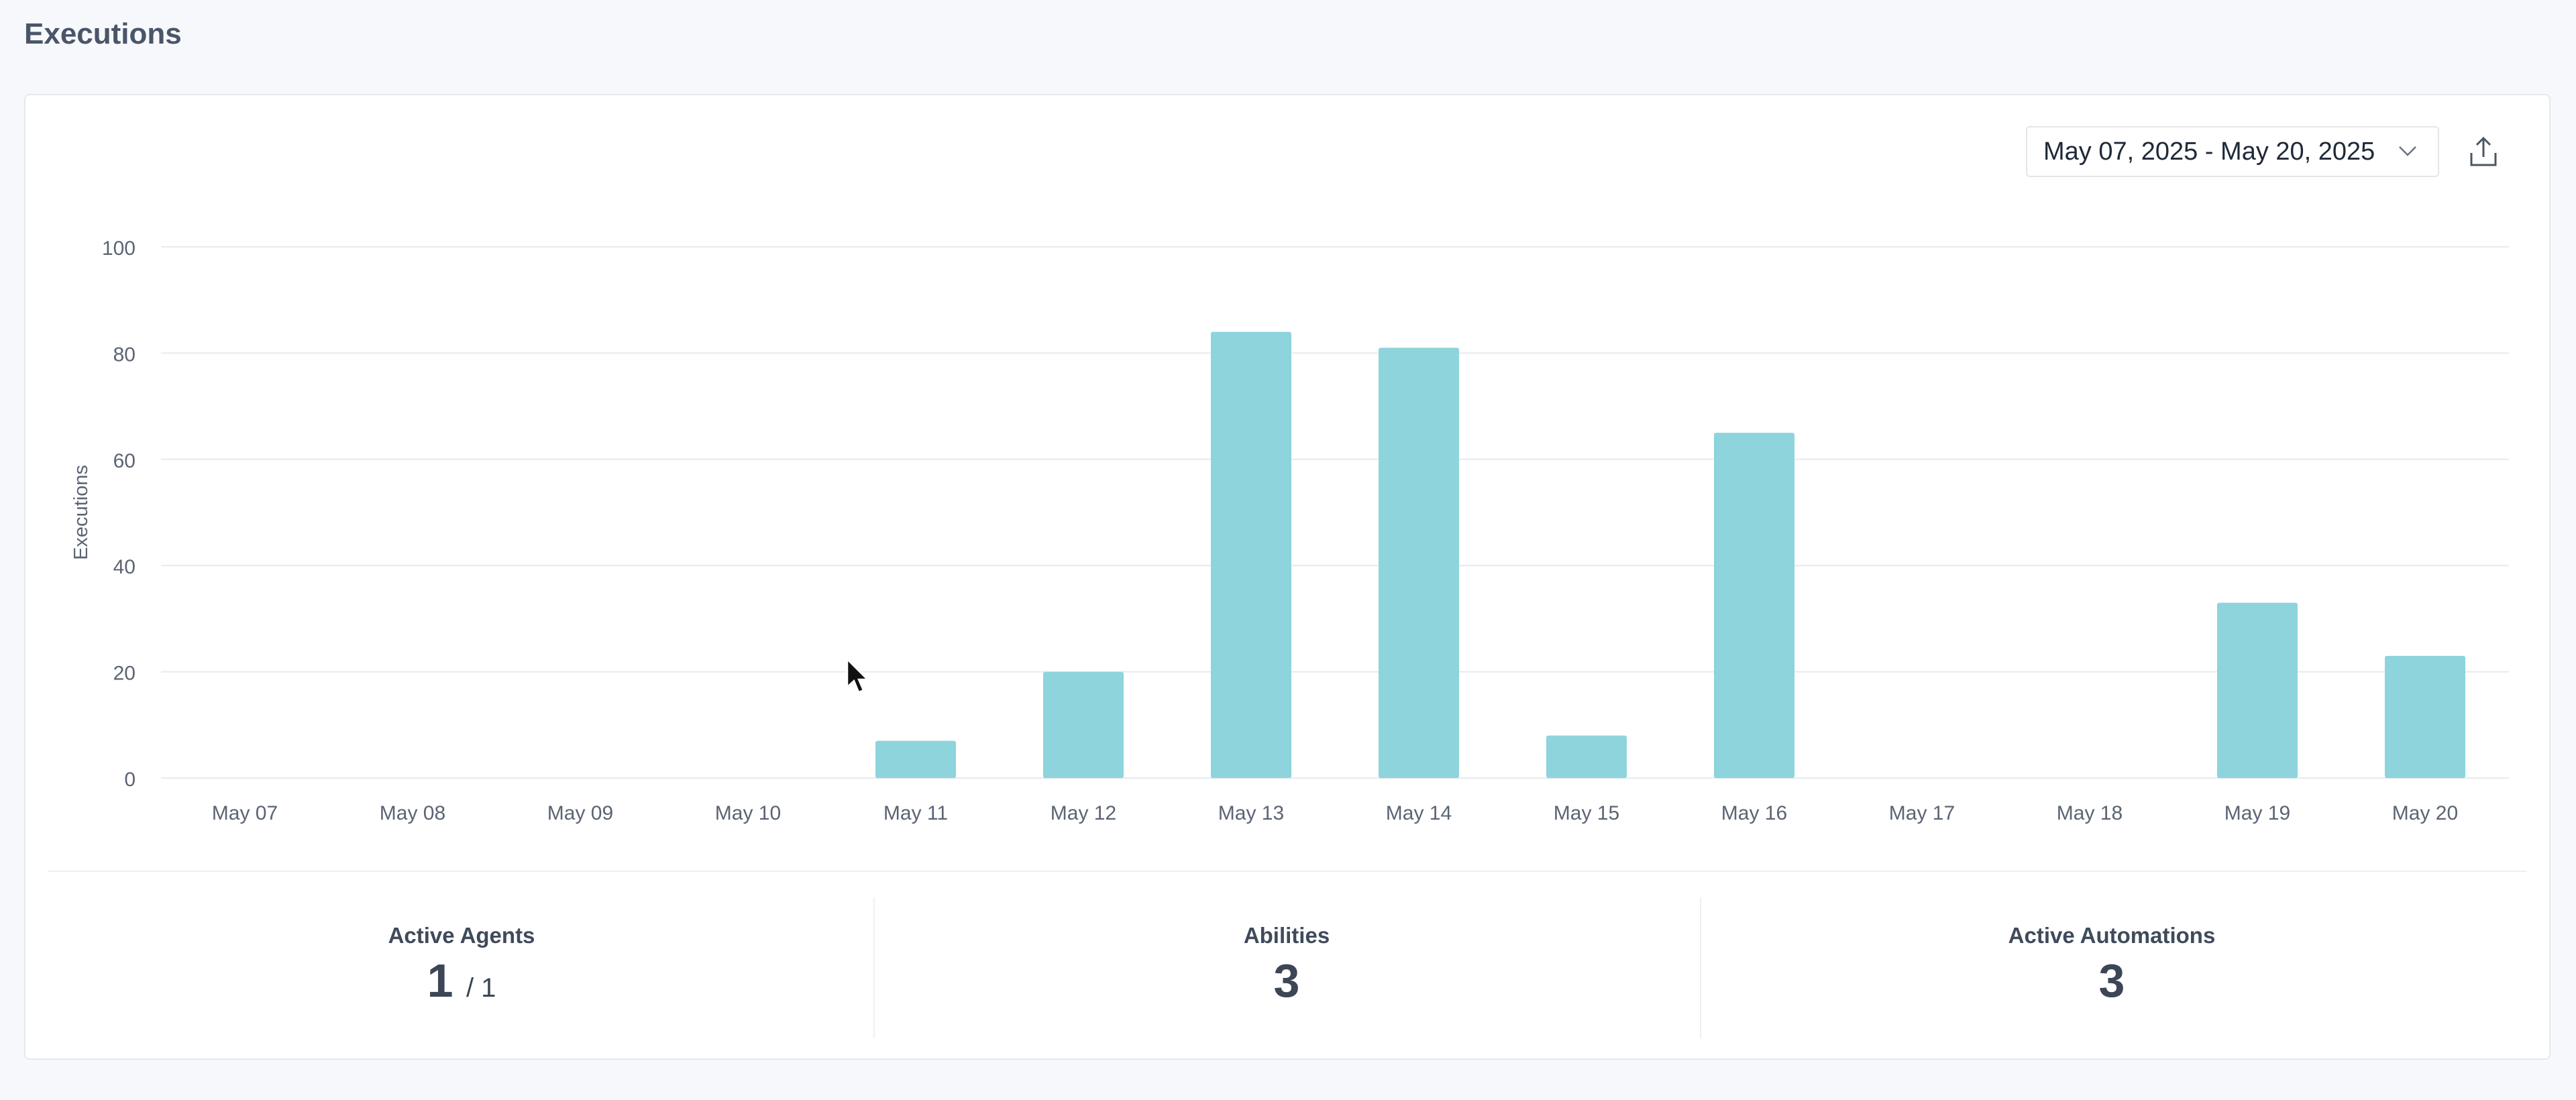 Image resolution: width=2576 pixels, height=1100 pixels. What do you see at coordinates (81, 512) in the screenshot?
I see `y-axis-label: Executions` at bounding box center [81, 512].